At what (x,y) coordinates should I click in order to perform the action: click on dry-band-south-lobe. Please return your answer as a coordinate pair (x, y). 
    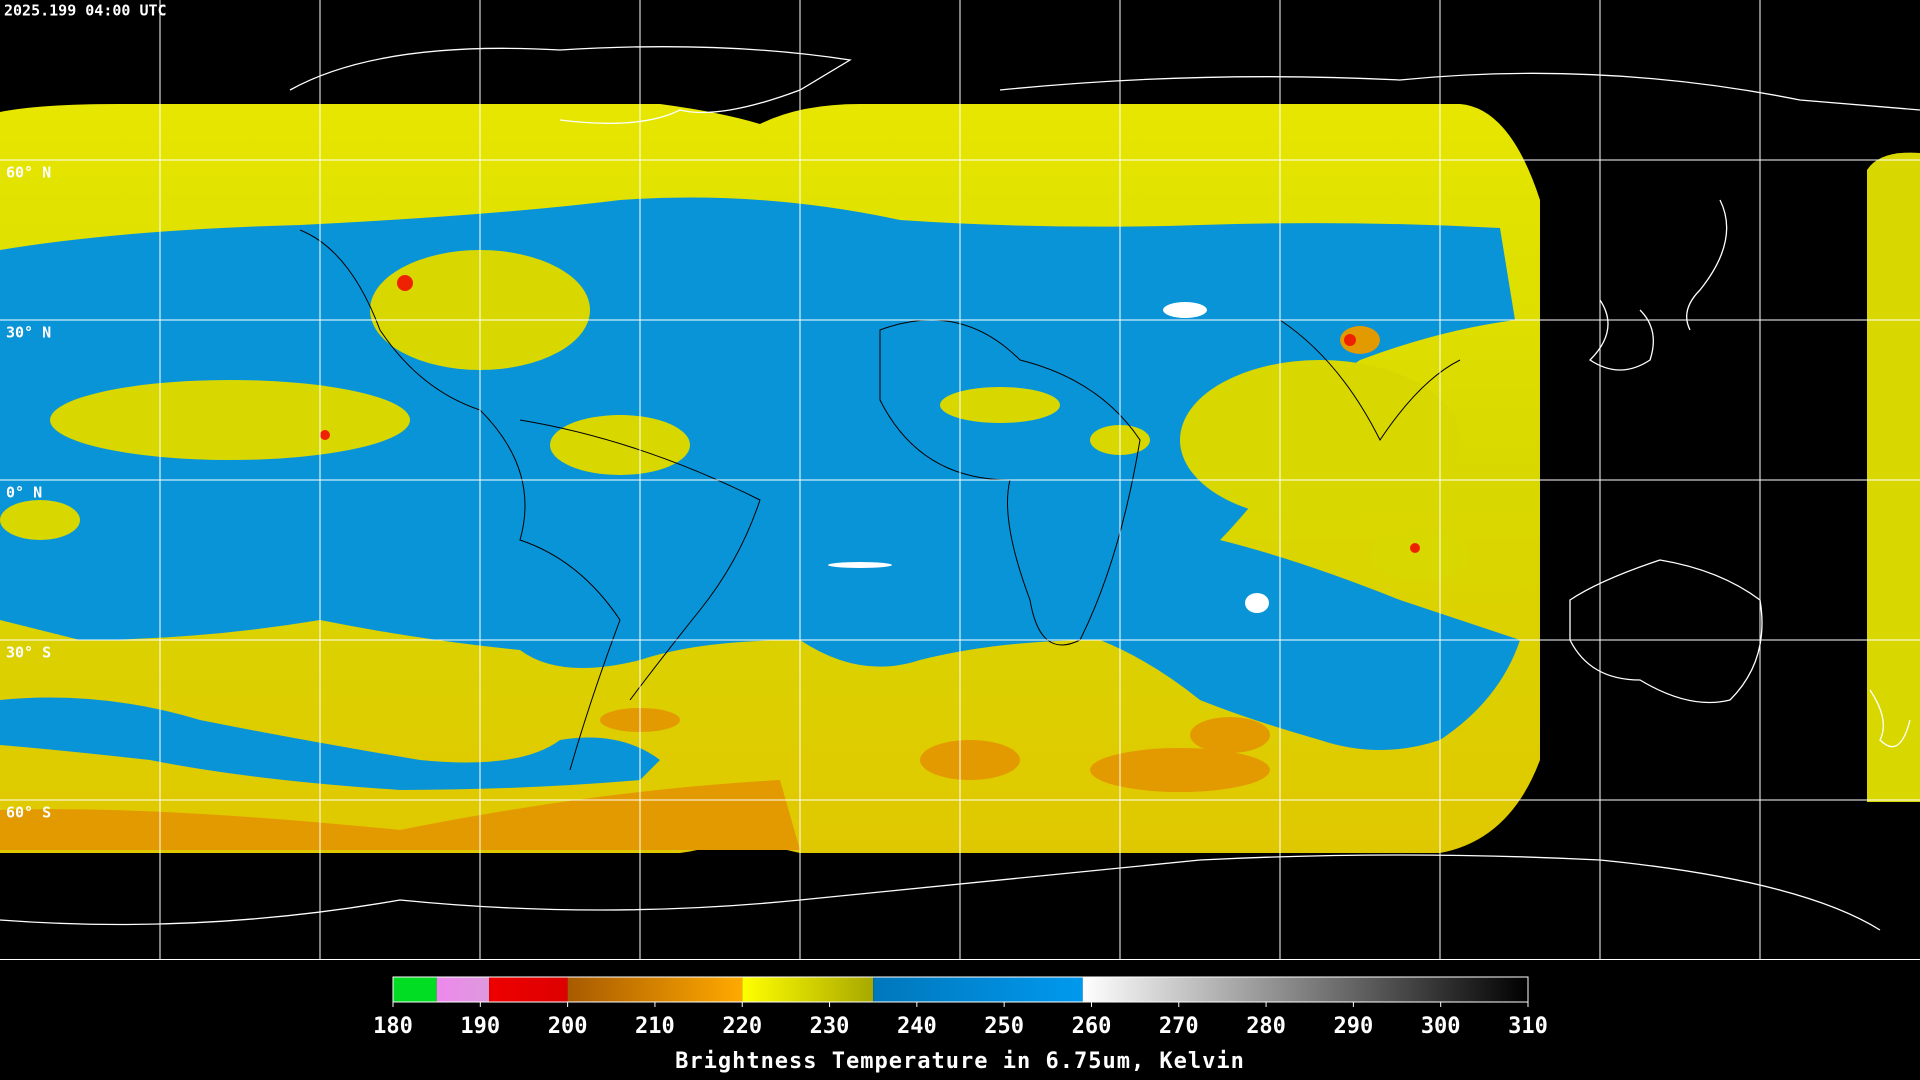
    Looking at the image, I should click on (330, 743).